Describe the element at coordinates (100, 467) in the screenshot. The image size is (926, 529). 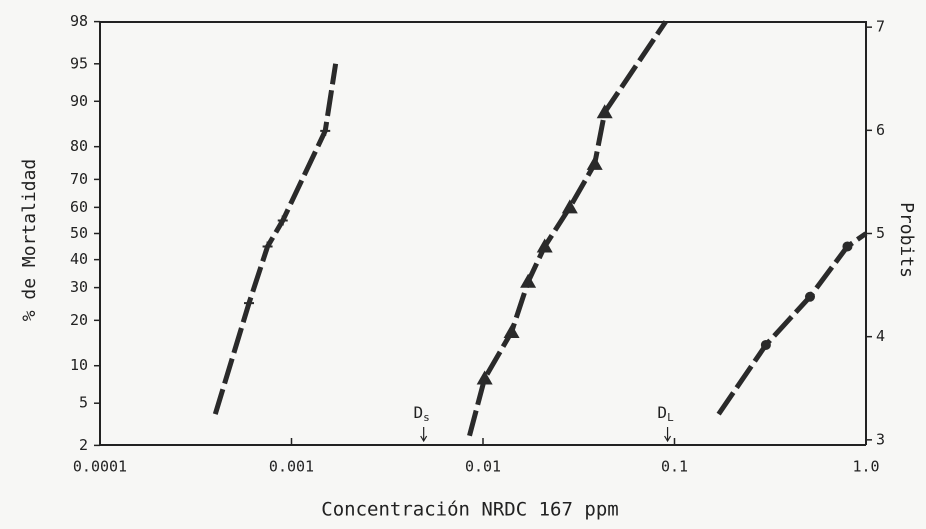
I see `x-tick-label: 0.0001` at that location.